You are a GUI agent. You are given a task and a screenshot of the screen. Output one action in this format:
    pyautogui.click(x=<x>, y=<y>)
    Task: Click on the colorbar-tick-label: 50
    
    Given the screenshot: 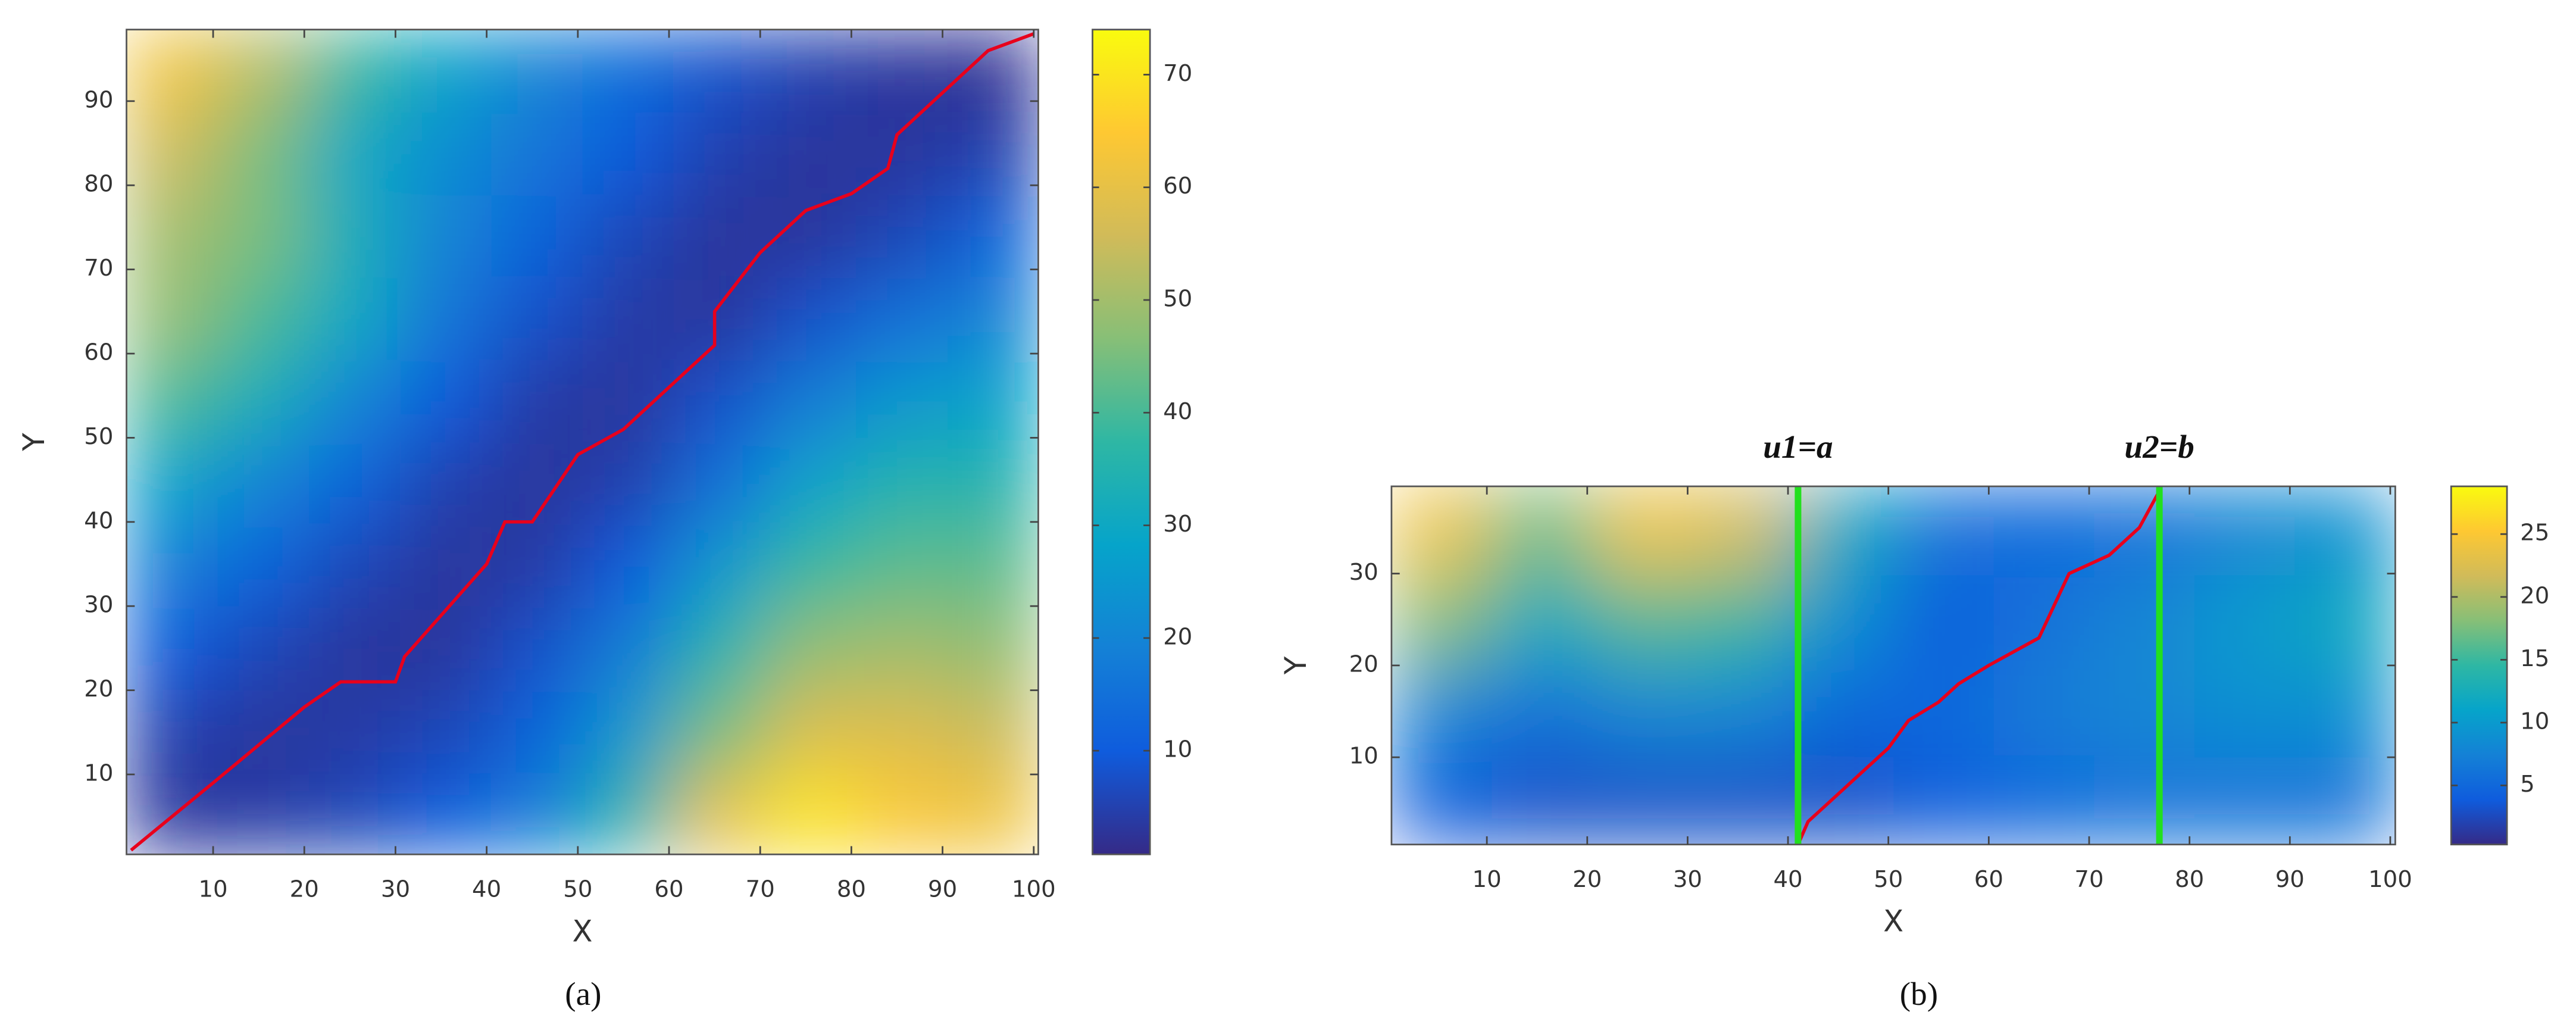 What is the action you would take?
    pyautogui.click(x=1177, y=298)
    